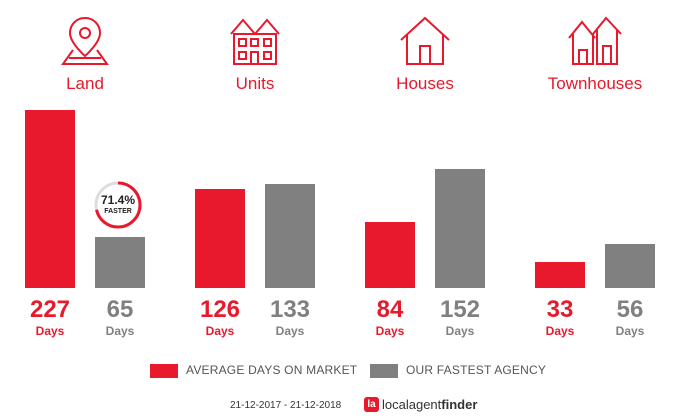 The image size is (700, 420). Describe the element at coordinates (272, 370) in the screenshot. I see `legend-label-average: AVERAGE DAYS ON MARKET` at that location.